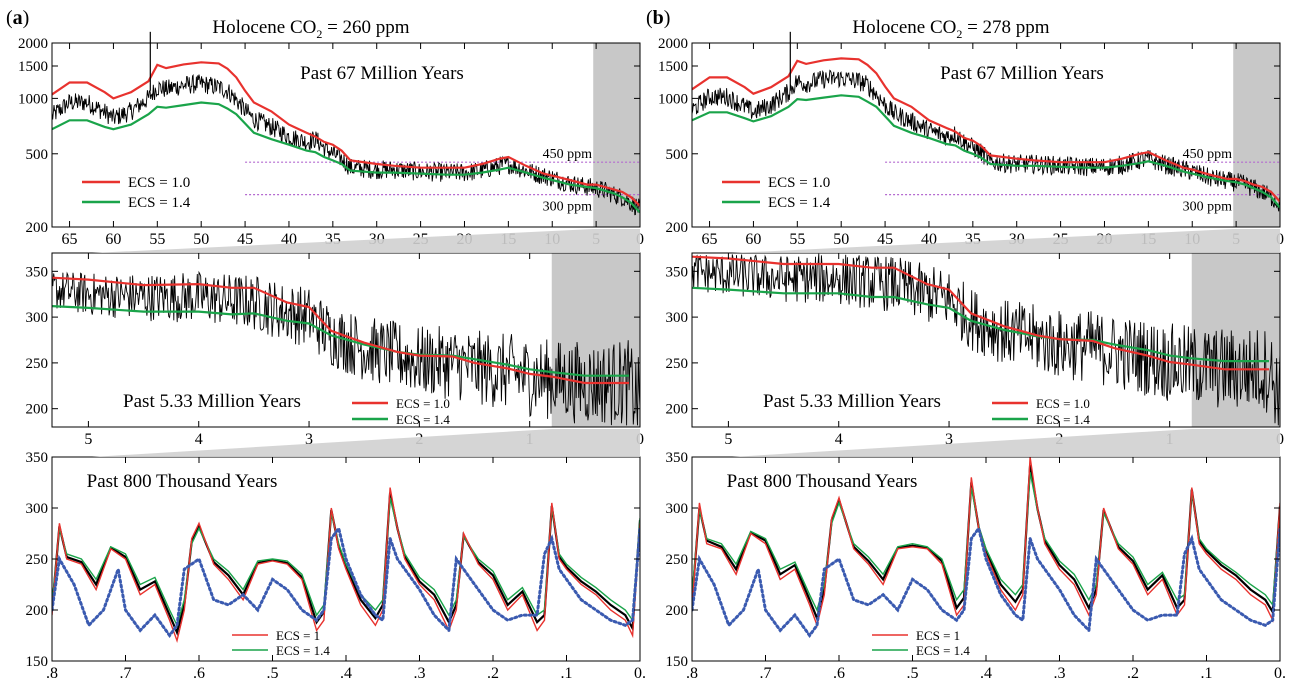 The height and width of the screenshot is (682, 1290). Describe the element at coordinates (298, 635) in the screenshot. I see `legend-label: ECS = 1` at that location.